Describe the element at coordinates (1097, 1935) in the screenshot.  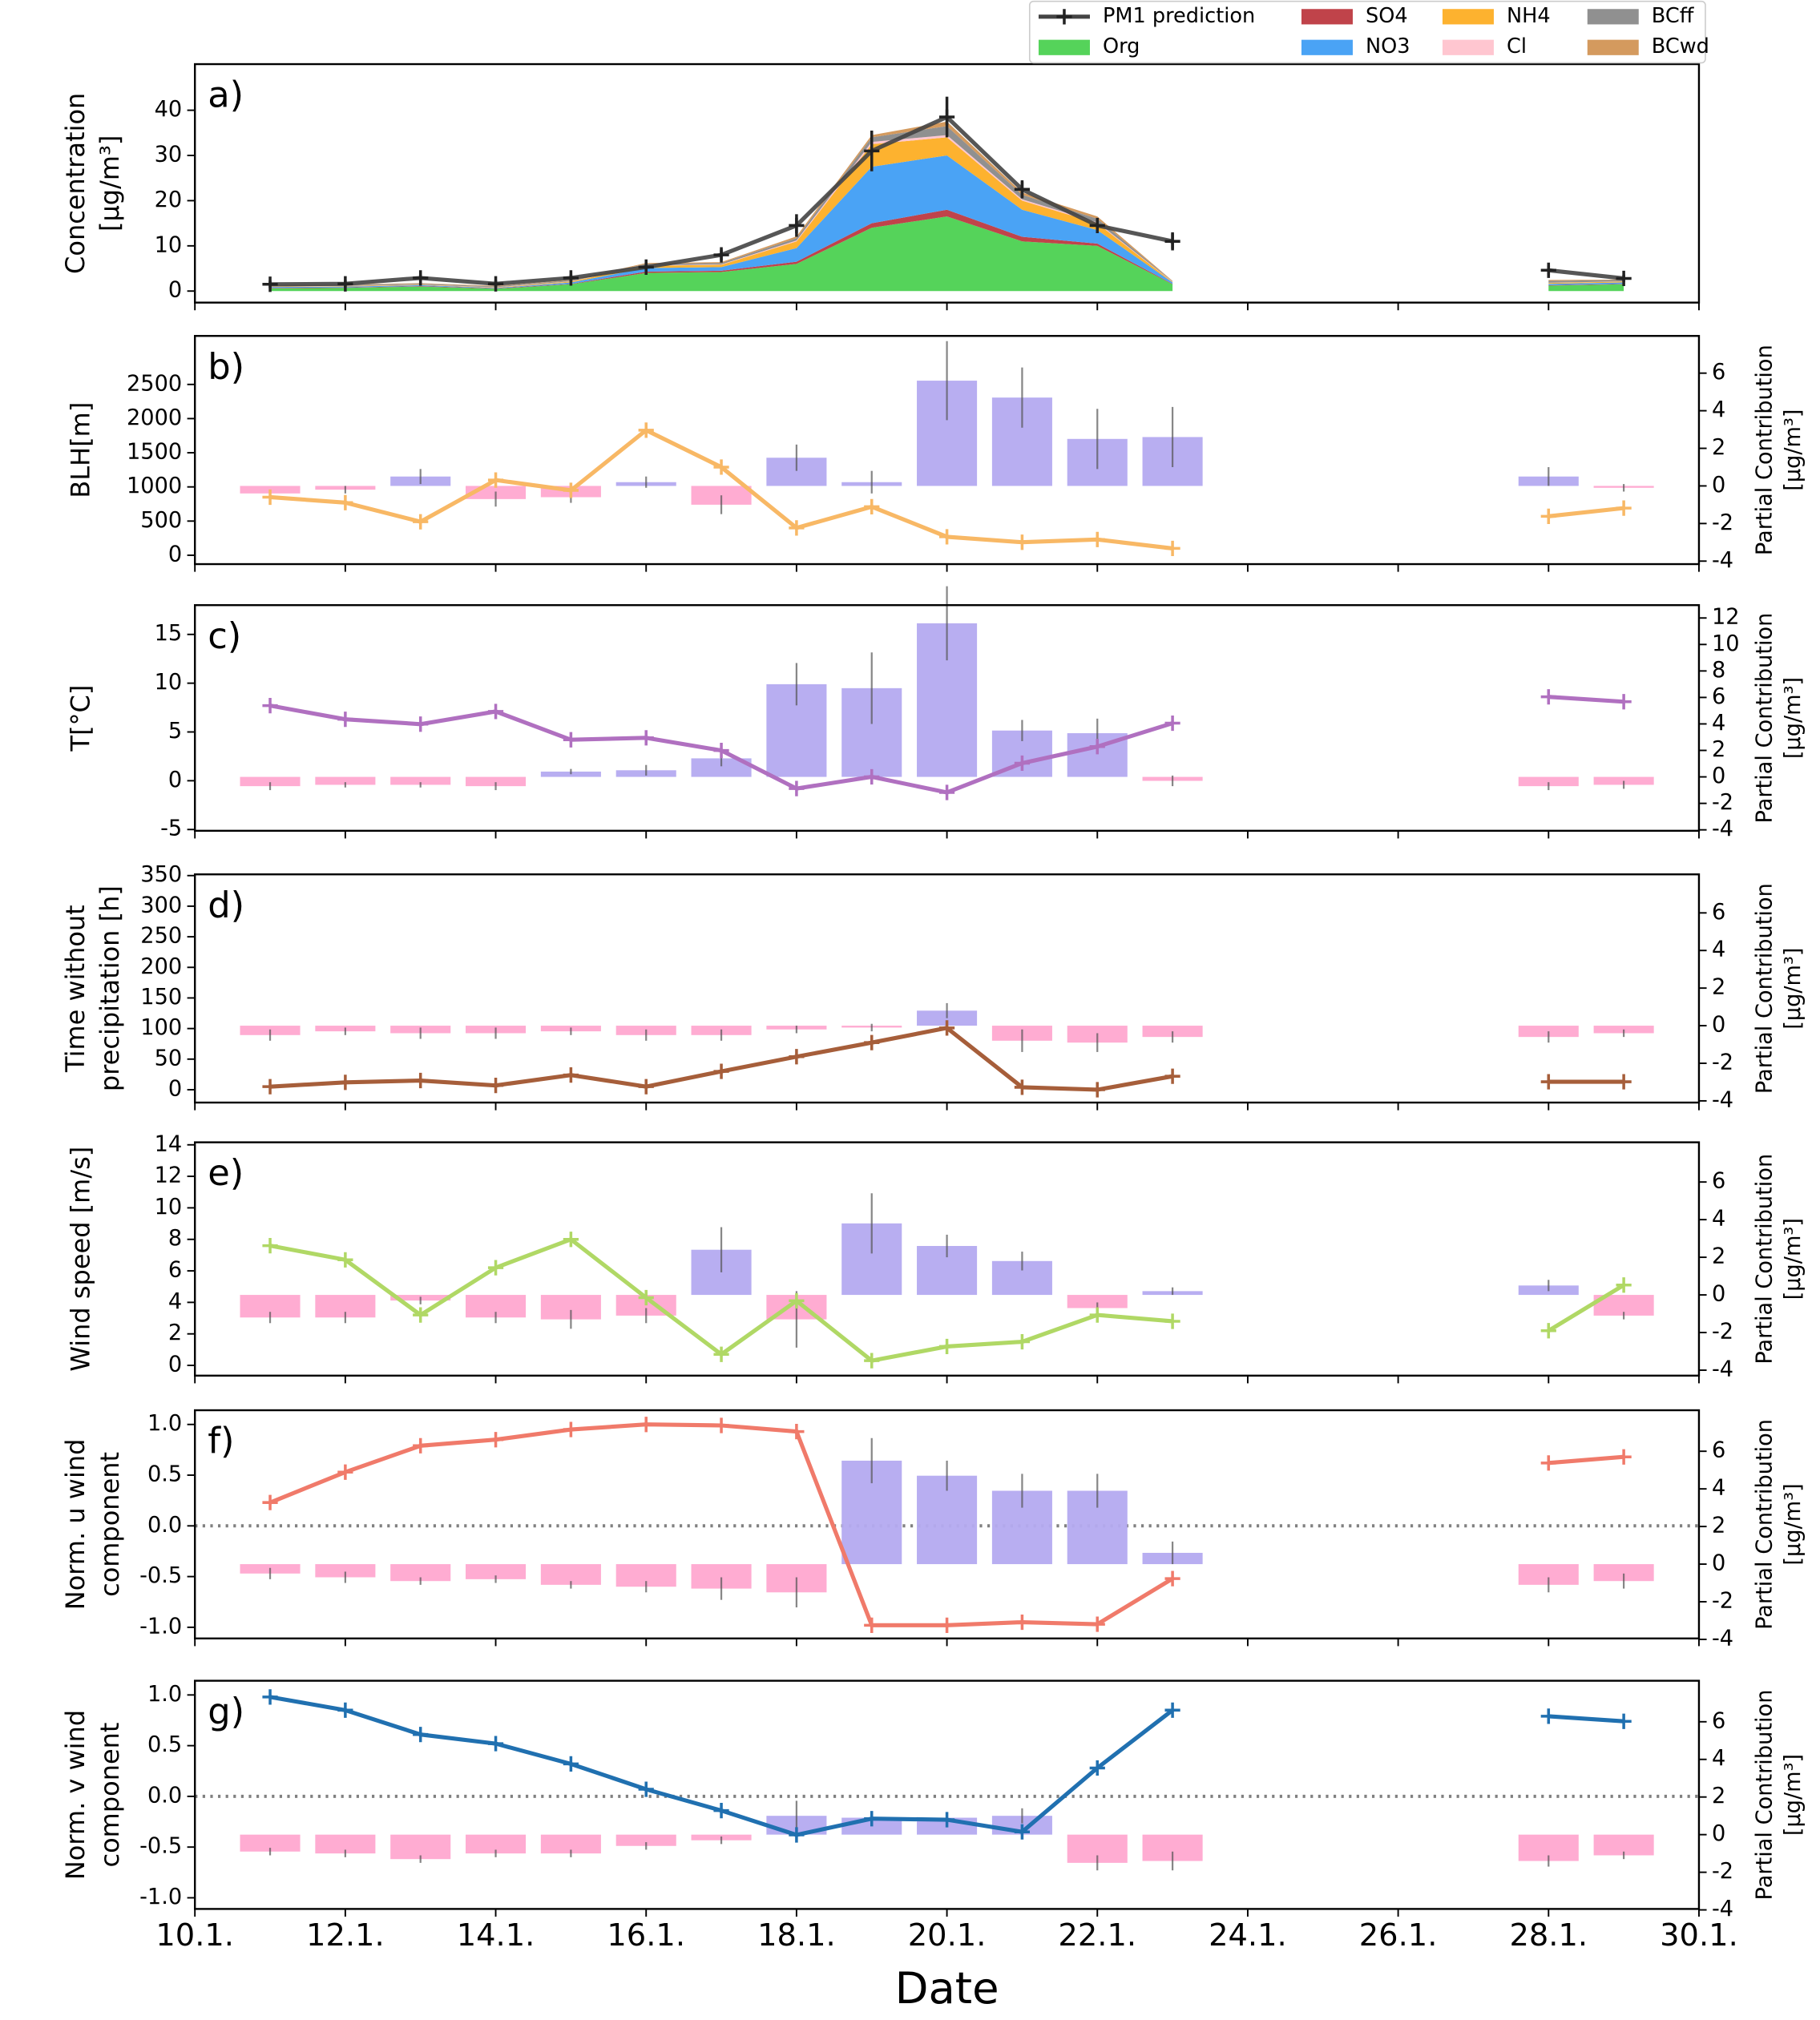
I see `x-tick-label: 22.1.` at that location.